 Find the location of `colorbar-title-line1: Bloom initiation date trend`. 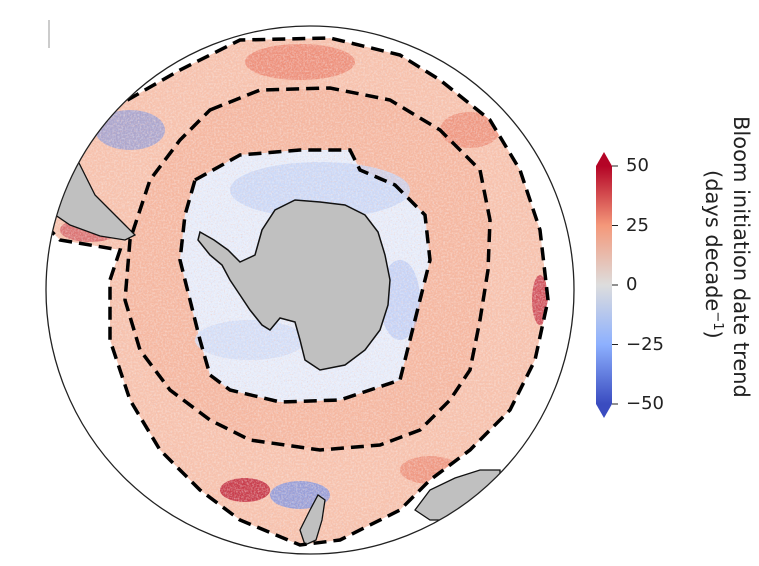

colorbar-title-line1: Bloom initiation date trend is located at coordinates (741, 257).